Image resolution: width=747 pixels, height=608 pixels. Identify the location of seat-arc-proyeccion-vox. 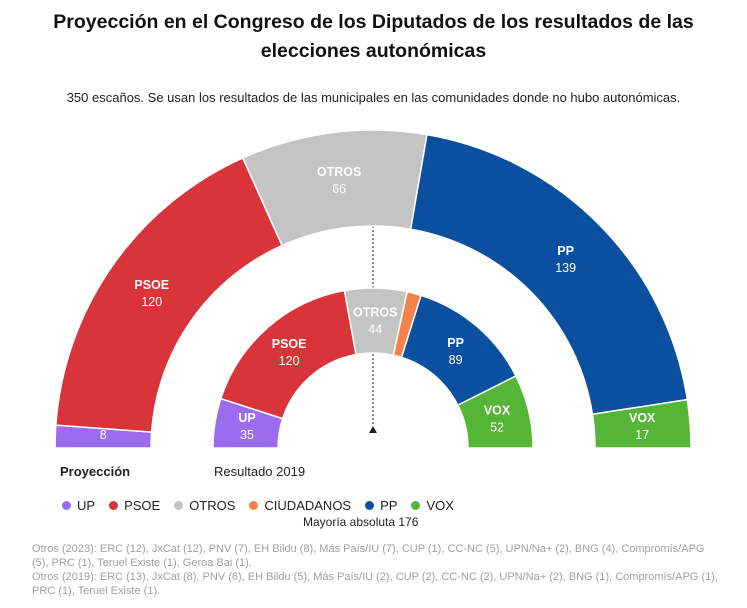
(641, 423).